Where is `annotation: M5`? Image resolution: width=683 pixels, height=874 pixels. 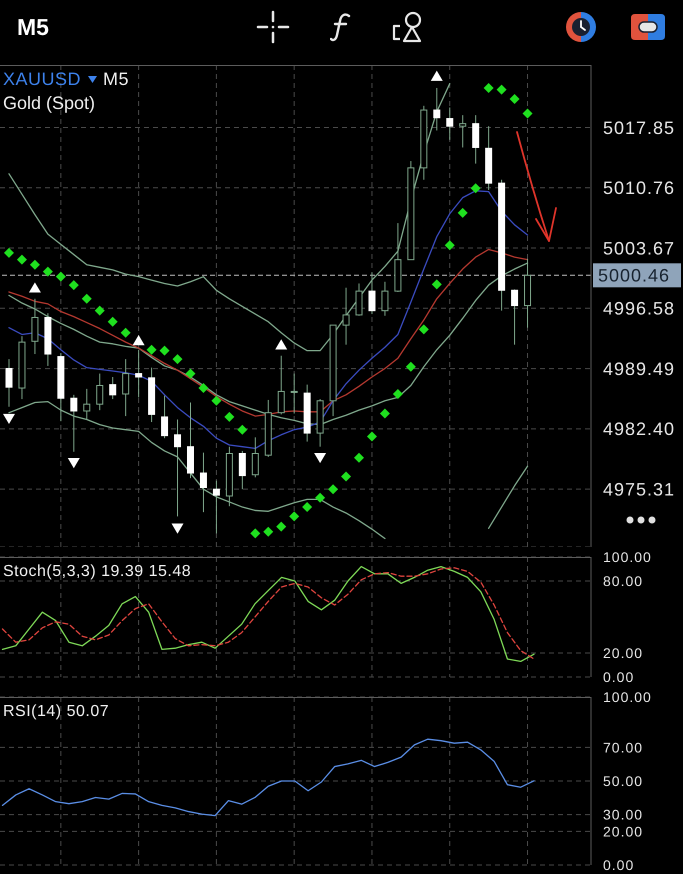
annotation: M5 is located at coordinates (116, 79).